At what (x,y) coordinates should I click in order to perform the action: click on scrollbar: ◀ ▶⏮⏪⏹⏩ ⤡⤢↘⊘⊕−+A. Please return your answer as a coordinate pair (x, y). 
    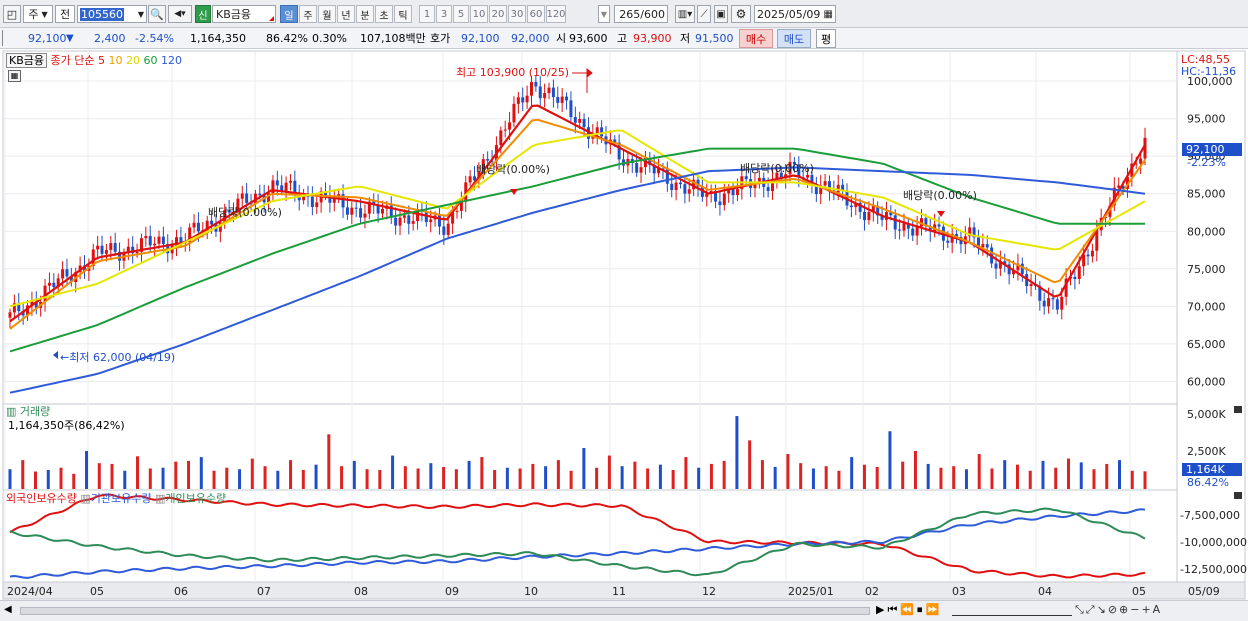
    Looking at the image, I should click on (624, 610).